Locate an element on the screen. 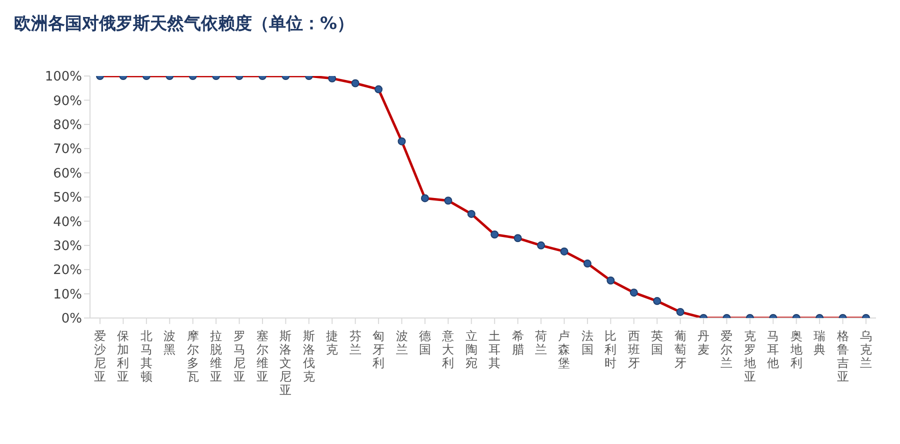  y-tick-label: 0% is located at coordinates (71, 319).